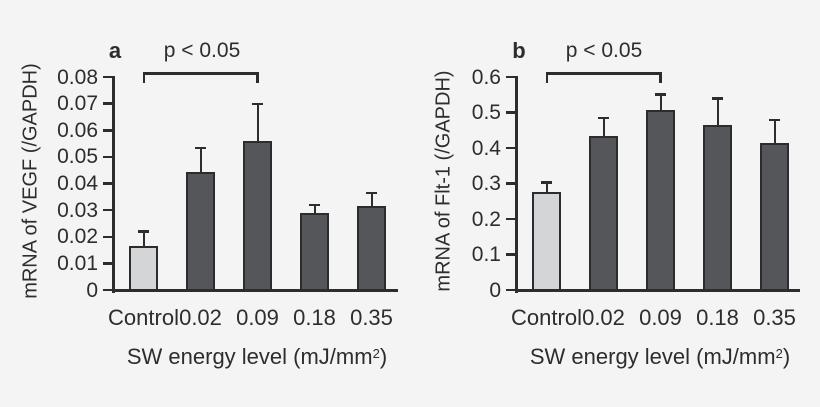  Describe the element at coordinates (314, 317) in the screenshot. I see `x-category-label-a: 0.18` at that location.